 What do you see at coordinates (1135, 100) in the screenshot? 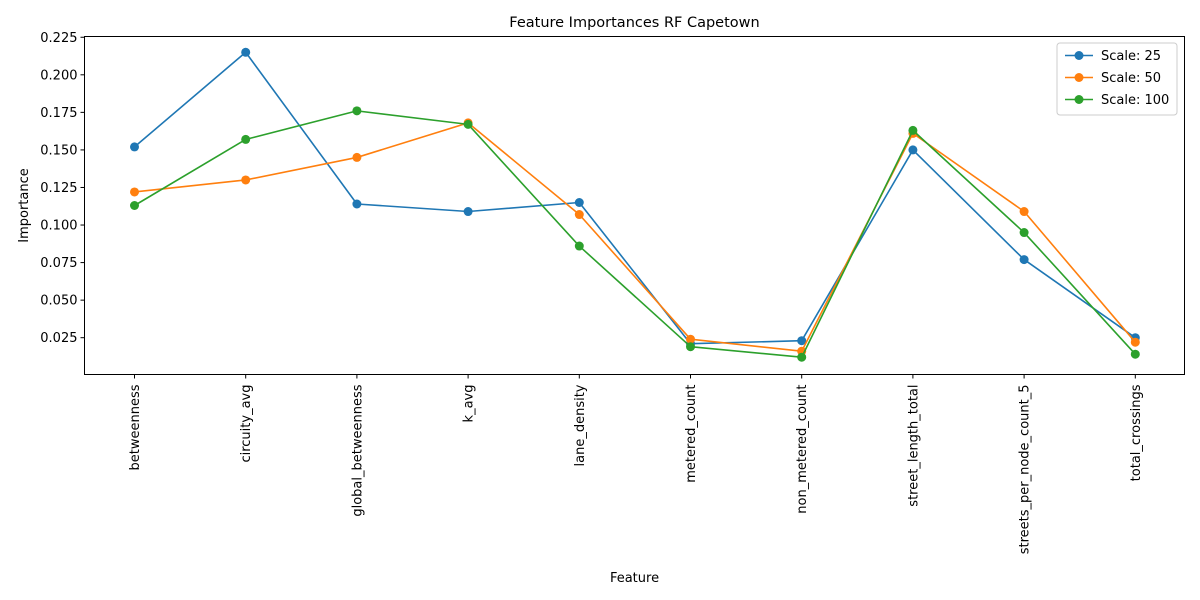
I see `legend-label: Scale: 100` at bounding box center [1135, 100].